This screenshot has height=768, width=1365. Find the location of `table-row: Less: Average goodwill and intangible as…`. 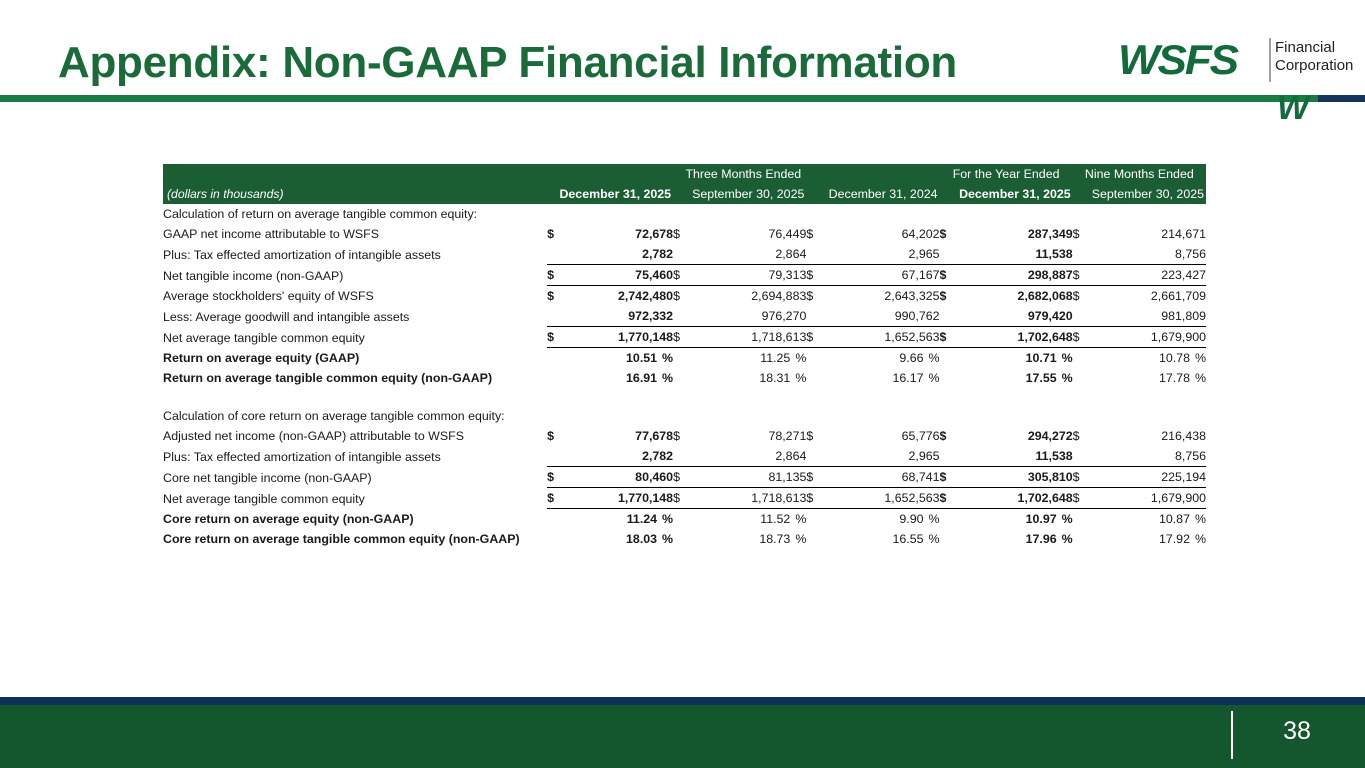

table-row: Less: Average goodwill and intangible as… is located at coordinates (684, 316).